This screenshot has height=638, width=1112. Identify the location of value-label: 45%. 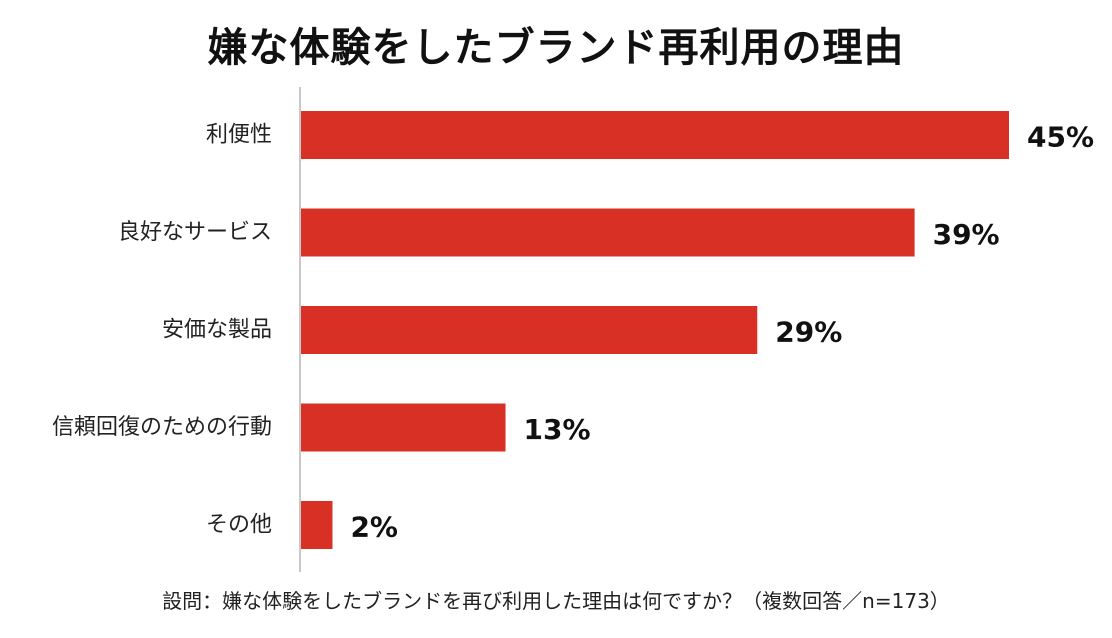
(1060, 137).